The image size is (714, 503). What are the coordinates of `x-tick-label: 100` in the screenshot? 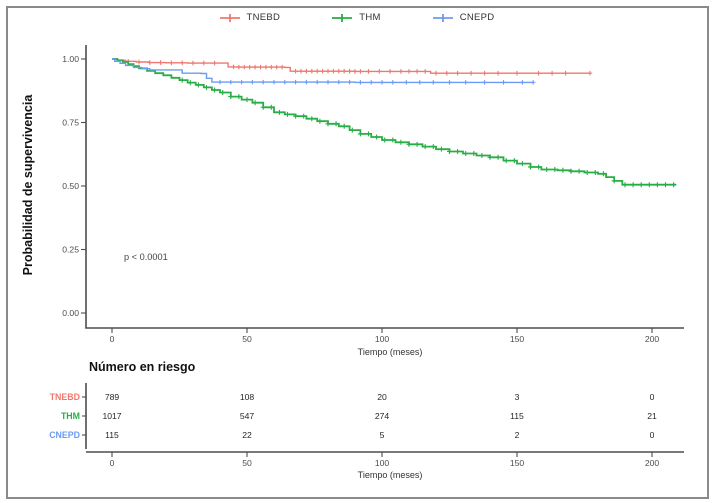 It's located at (382, 339).